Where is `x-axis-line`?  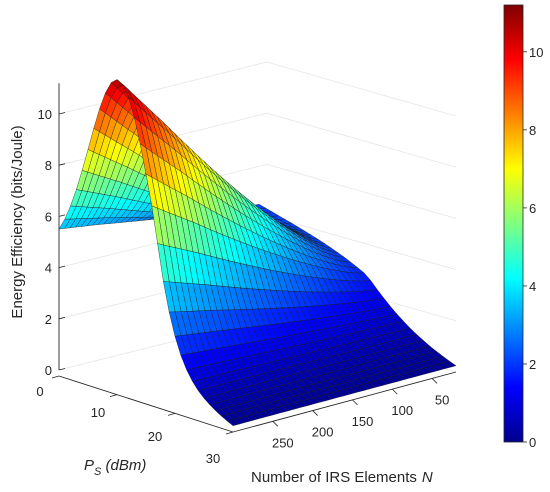 x-axis-line is located at coordinates (344, 402).